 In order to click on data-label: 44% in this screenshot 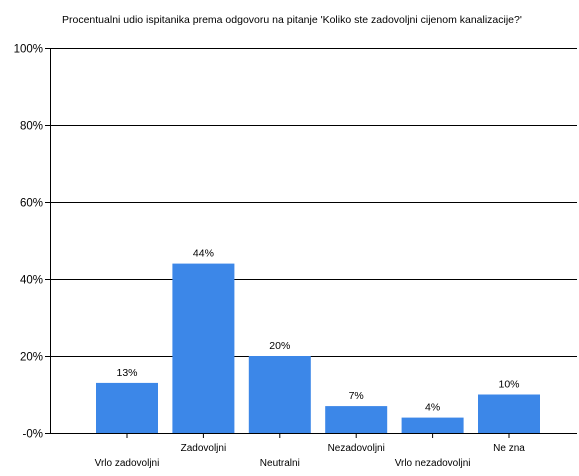, I will do `click(203, 254)`.